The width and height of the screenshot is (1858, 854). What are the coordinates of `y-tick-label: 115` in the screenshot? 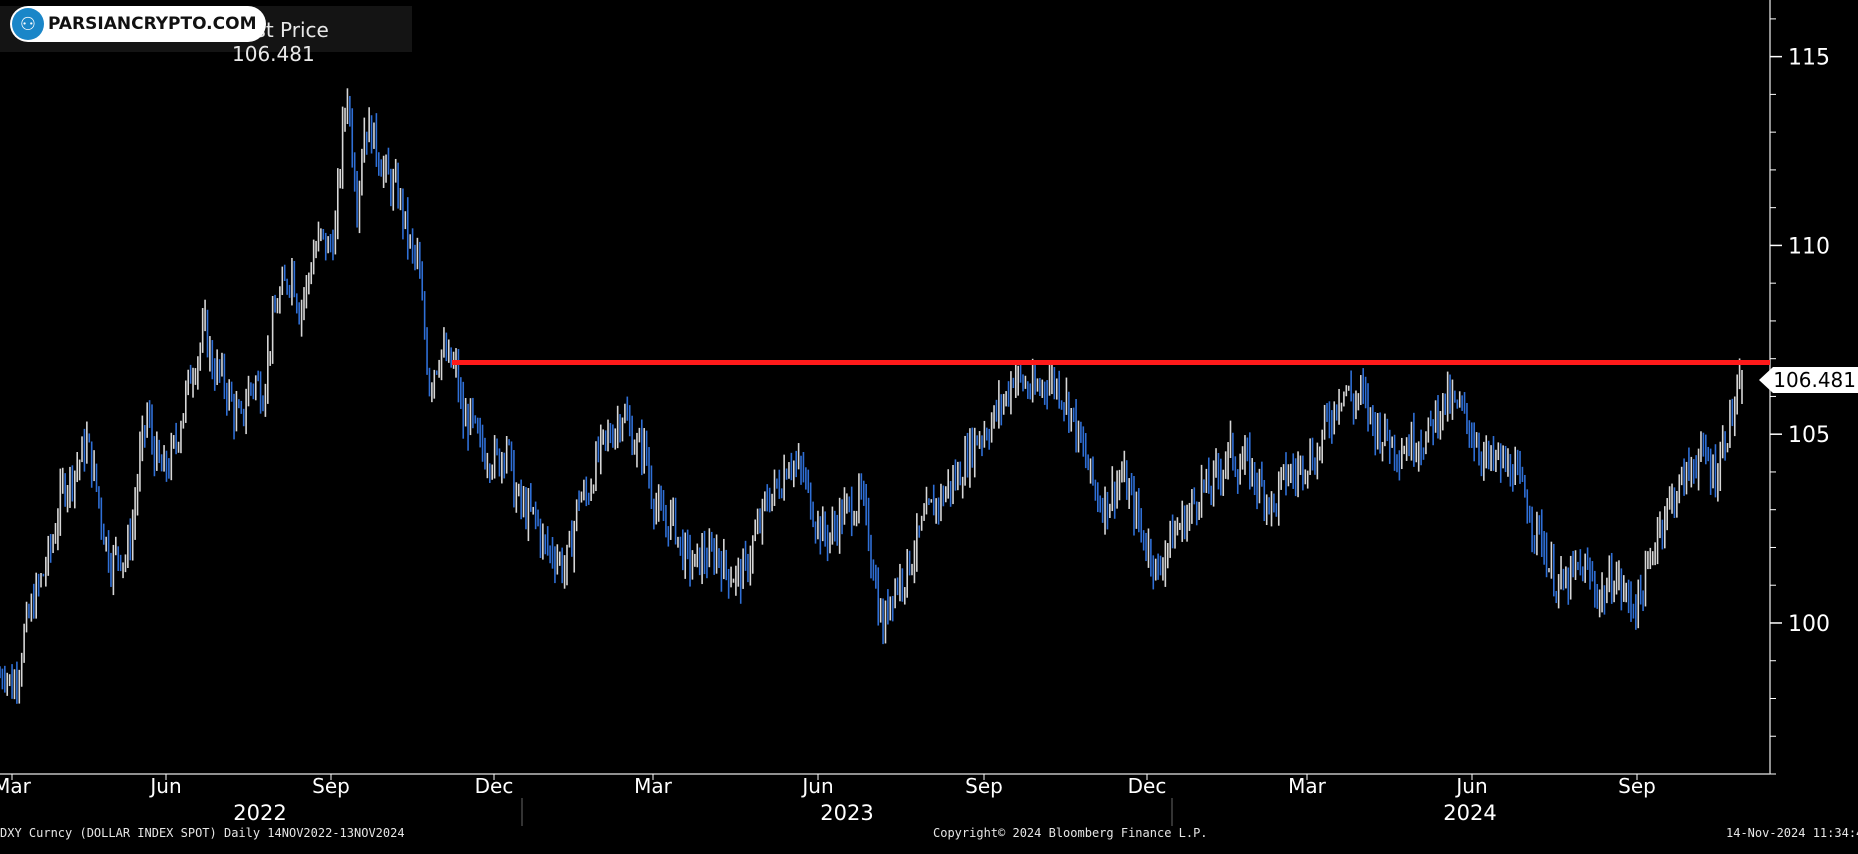 It's located at (1809, 58).